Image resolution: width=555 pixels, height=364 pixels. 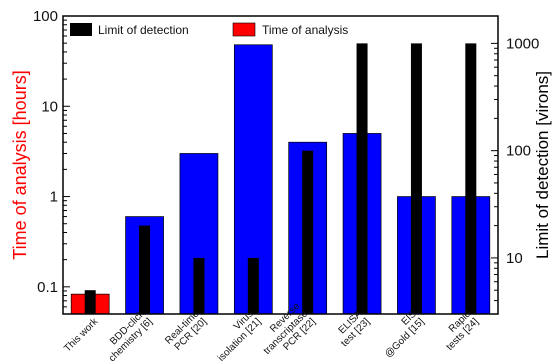 I want to click on left-tick-label: 0.1, so click(x=47, y=287).